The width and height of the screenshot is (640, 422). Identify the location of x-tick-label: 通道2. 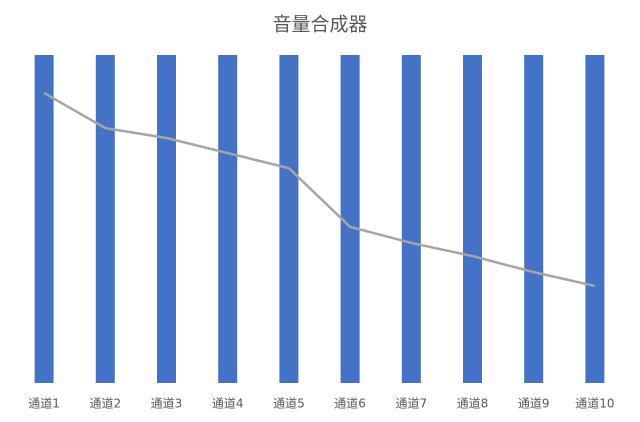
(105, 404).